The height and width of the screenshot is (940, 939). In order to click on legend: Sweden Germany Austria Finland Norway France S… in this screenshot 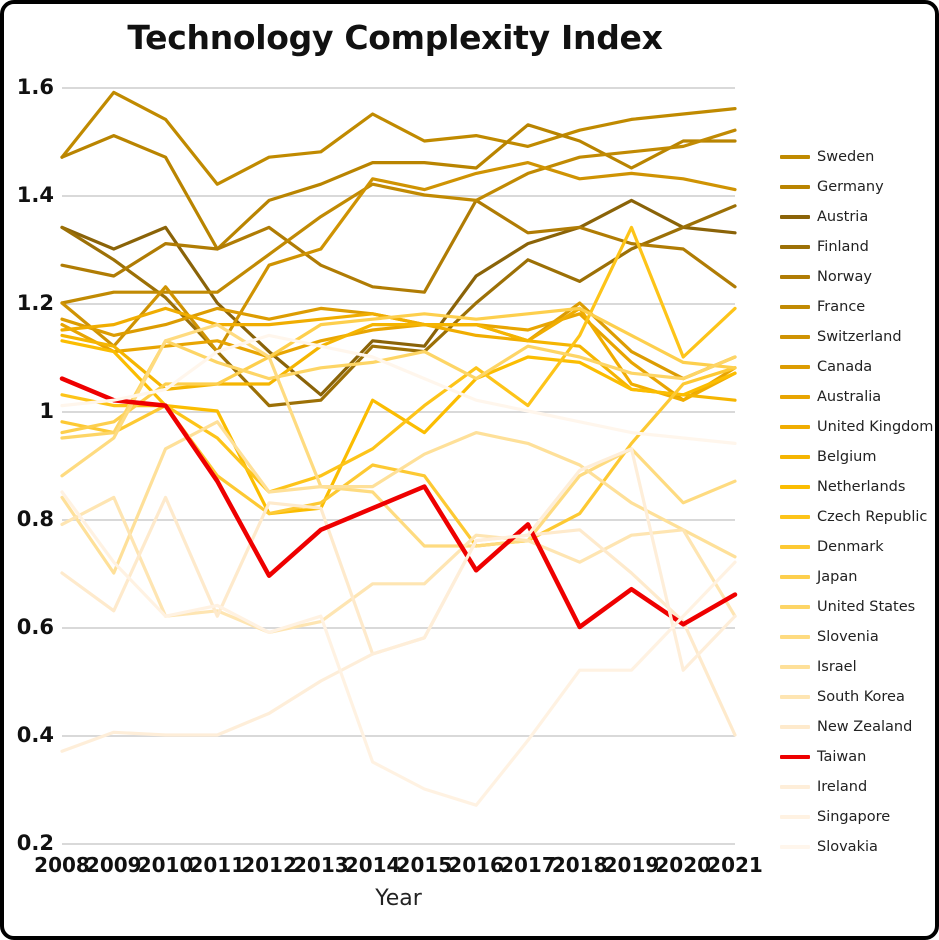, I will do `click(859, 502)`.